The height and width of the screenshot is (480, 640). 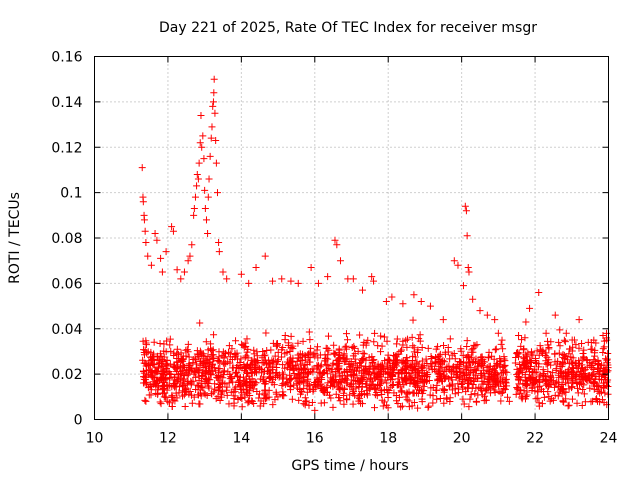 What do you see at coordinates (349, 466) in the screenshot?
I see `x-axis-label: GPS time / hours` at bounding box center [349, 466].